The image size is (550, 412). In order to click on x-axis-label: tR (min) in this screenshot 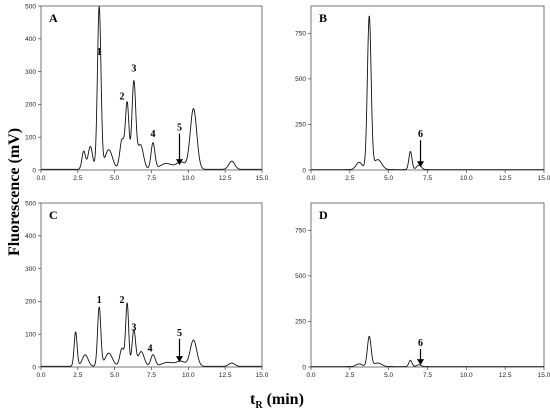, I will do `click(277, 401)`.